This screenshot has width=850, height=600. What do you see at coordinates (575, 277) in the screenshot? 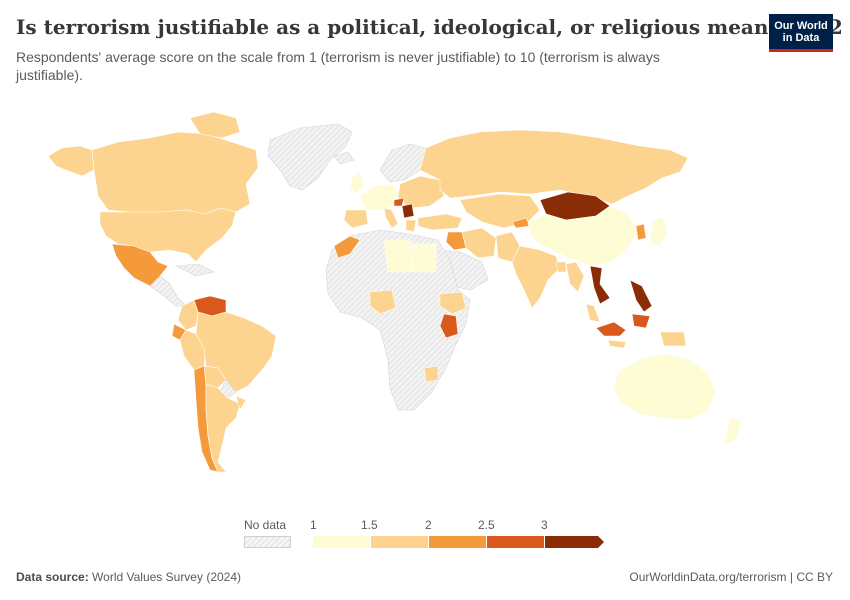
I see `myanmar-region` at bounding box center [575, 277].